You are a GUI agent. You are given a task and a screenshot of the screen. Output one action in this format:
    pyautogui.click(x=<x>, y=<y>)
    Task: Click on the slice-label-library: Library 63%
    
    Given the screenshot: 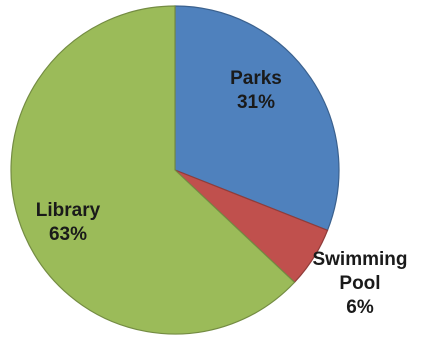 What is the action you would take?
    pyautogui.click(x=68, y=222)
    